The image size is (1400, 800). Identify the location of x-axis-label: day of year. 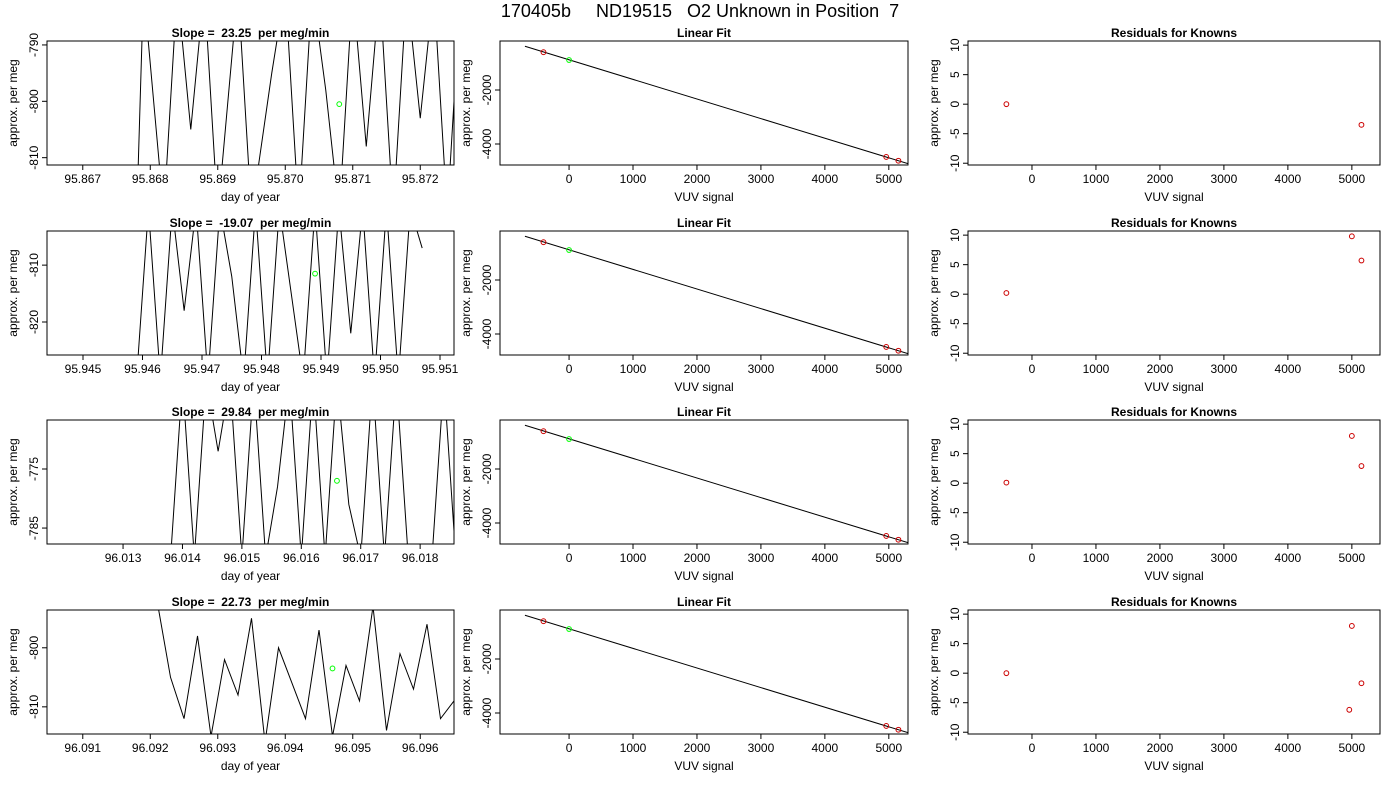
(250, 197).